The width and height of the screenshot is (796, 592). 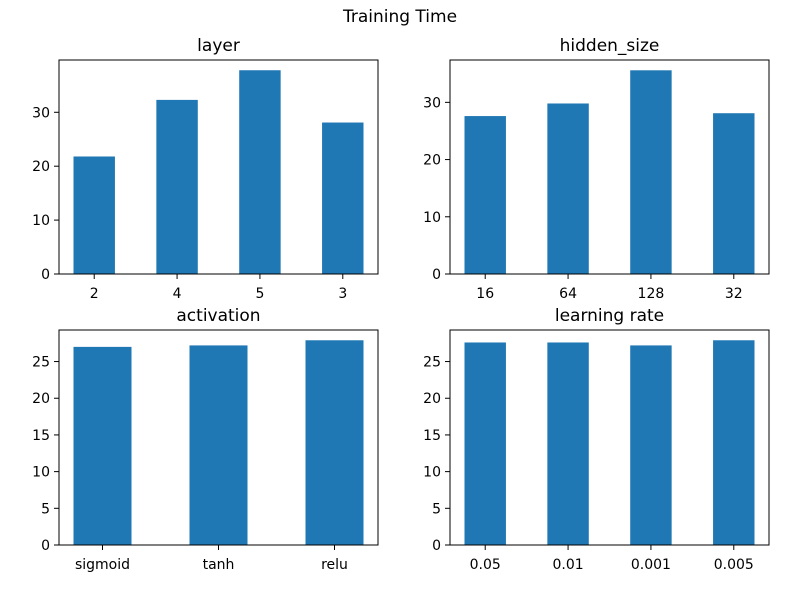 I want to click on subplot-title: layer, so click(x=218, y=46).